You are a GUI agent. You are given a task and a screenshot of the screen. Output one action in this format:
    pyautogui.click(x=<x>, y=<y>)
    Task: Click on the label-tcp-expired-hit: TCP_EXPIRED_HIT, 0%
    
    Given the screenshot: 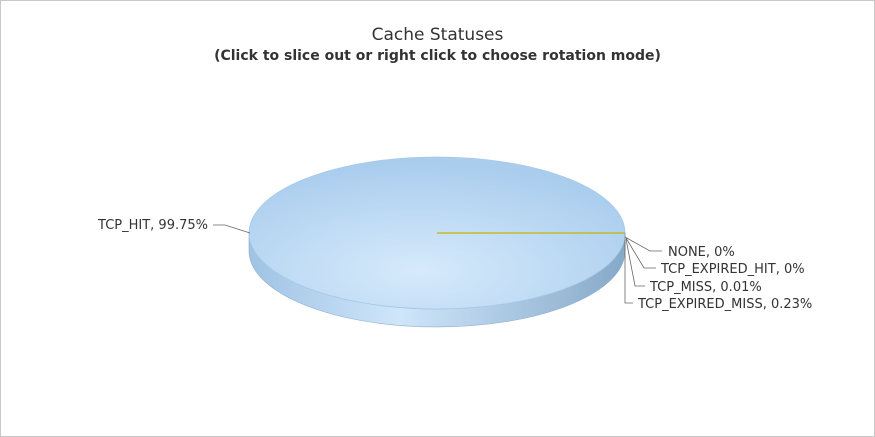 What is the action you would take?
    pyautogui.click(x=732, y=269)
    